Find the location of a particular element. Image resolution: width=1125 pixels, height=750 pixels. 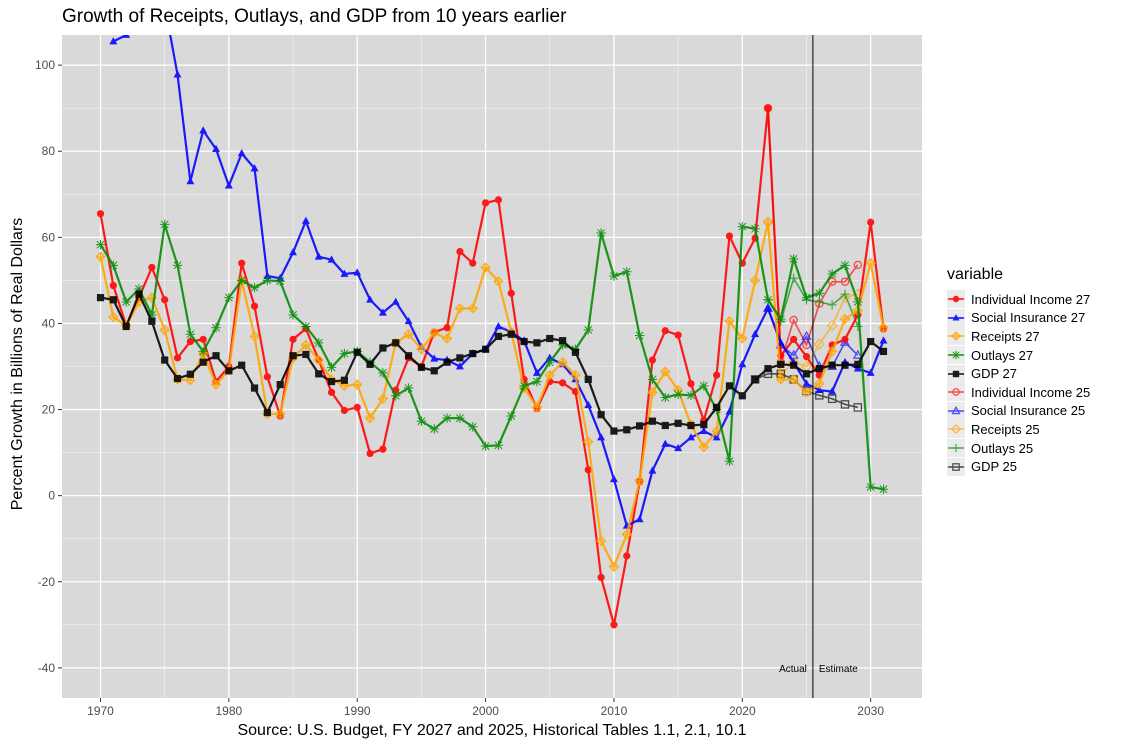

actual-label: Actual is located at coordinates (793, 669).